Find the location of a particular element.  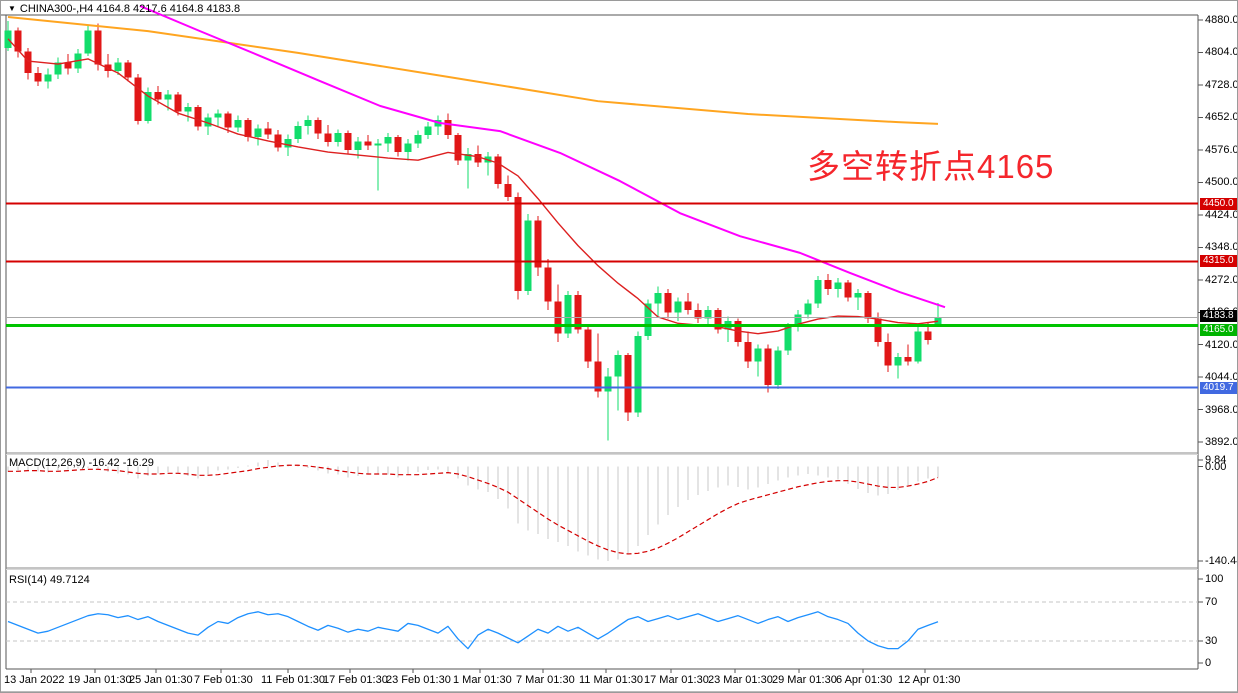

time-axis-tick-label: 23 Feb 01:30 is located at coordinates (418, 680).